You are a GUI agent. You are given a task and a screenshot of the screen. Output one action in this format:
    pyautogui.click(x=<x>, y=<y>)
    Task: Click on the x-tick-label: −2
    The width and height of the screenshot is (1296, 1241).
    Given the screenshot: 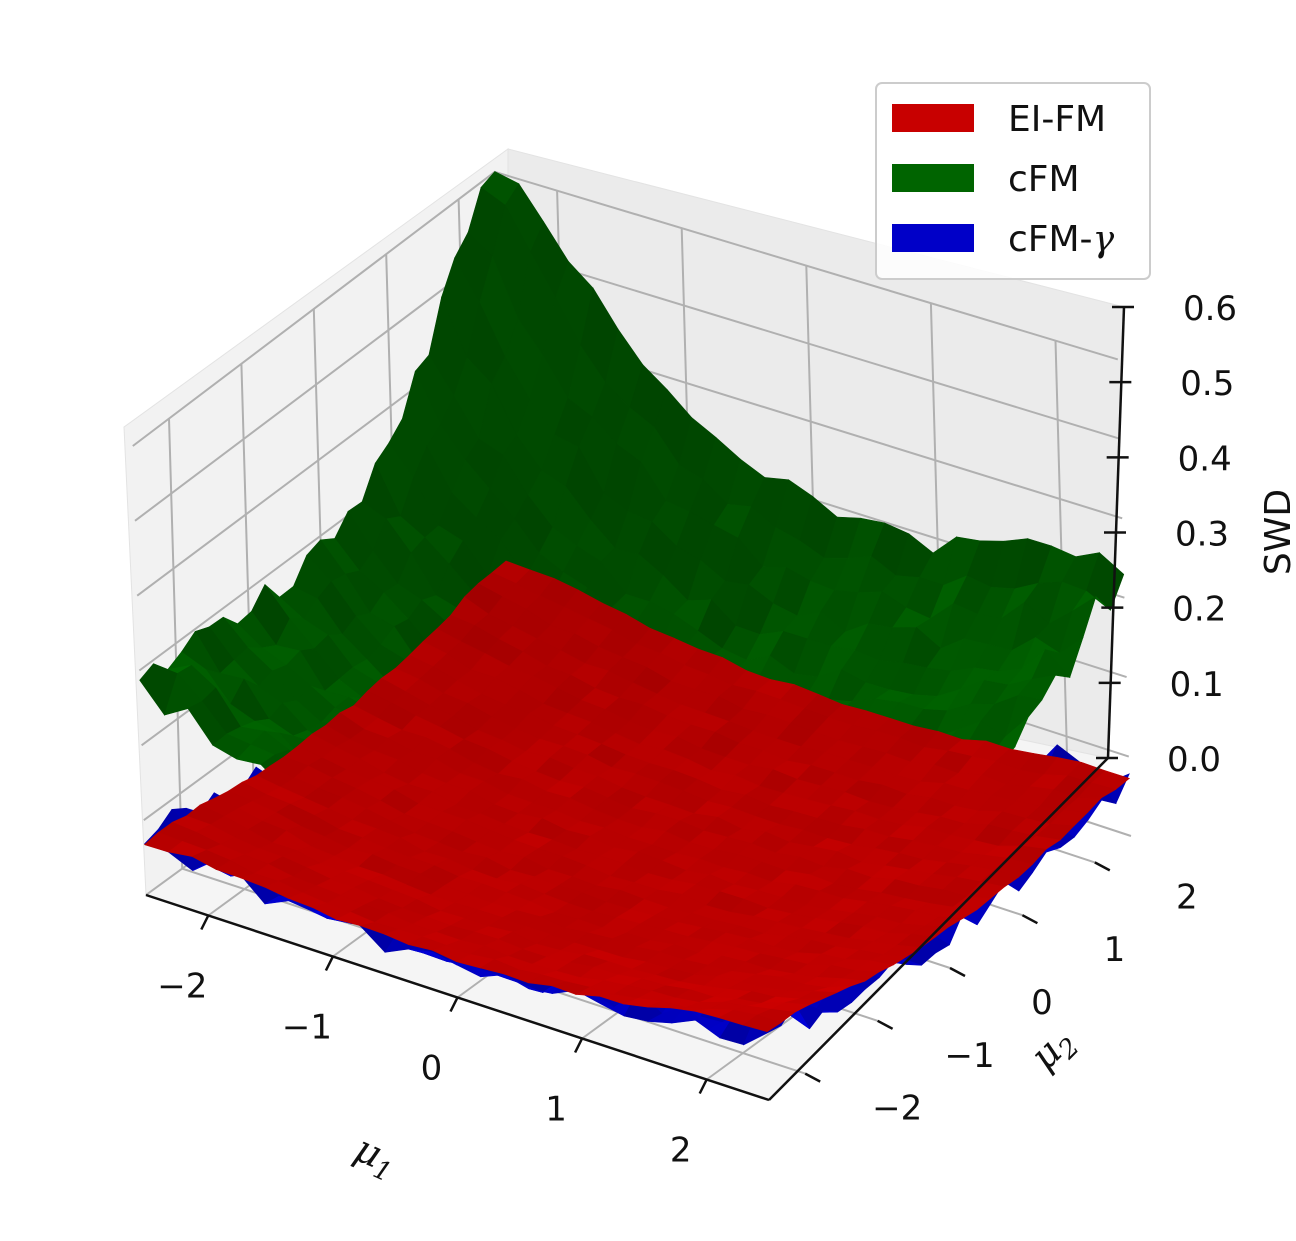 What is the action you would take?
    pyautogui.click(x=182, y=987)
    